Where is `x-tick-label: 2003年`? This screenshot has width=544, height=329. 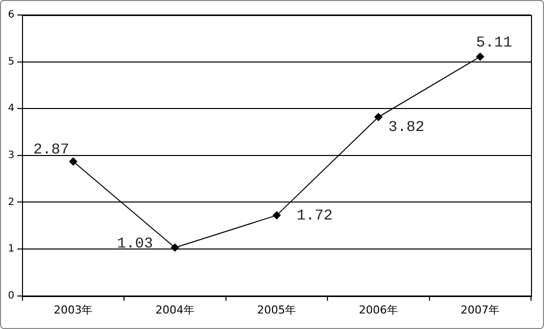 x-tick-label: 2003年 is located at coordinates (73, 309).